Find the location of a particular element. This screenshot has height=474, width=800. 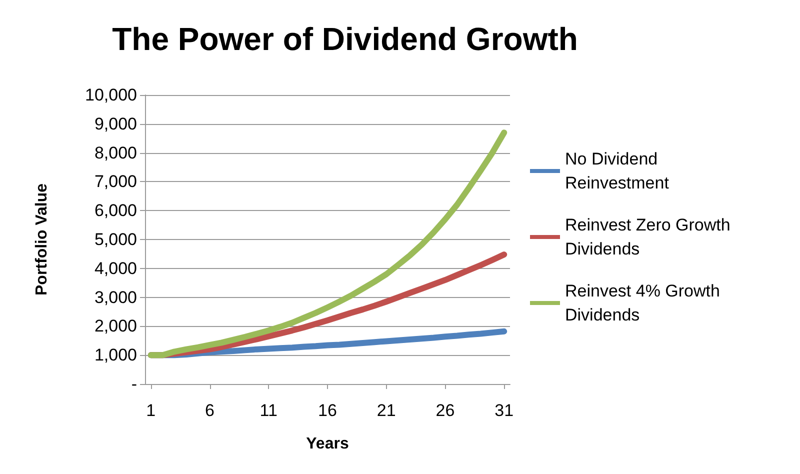

y-tick-label: 7,000 is located at coordinates (115, 182).